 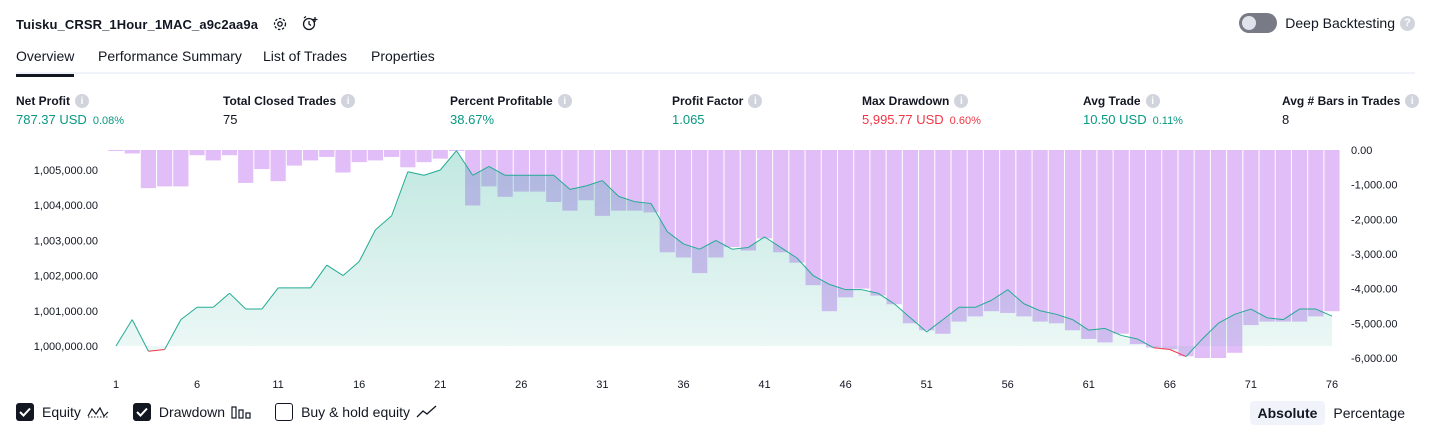 What do you see at coordinates (1374, 186) in the screenshot?
I see `y-right-tick: -1,000.00` at bounding box center [1374, 186].